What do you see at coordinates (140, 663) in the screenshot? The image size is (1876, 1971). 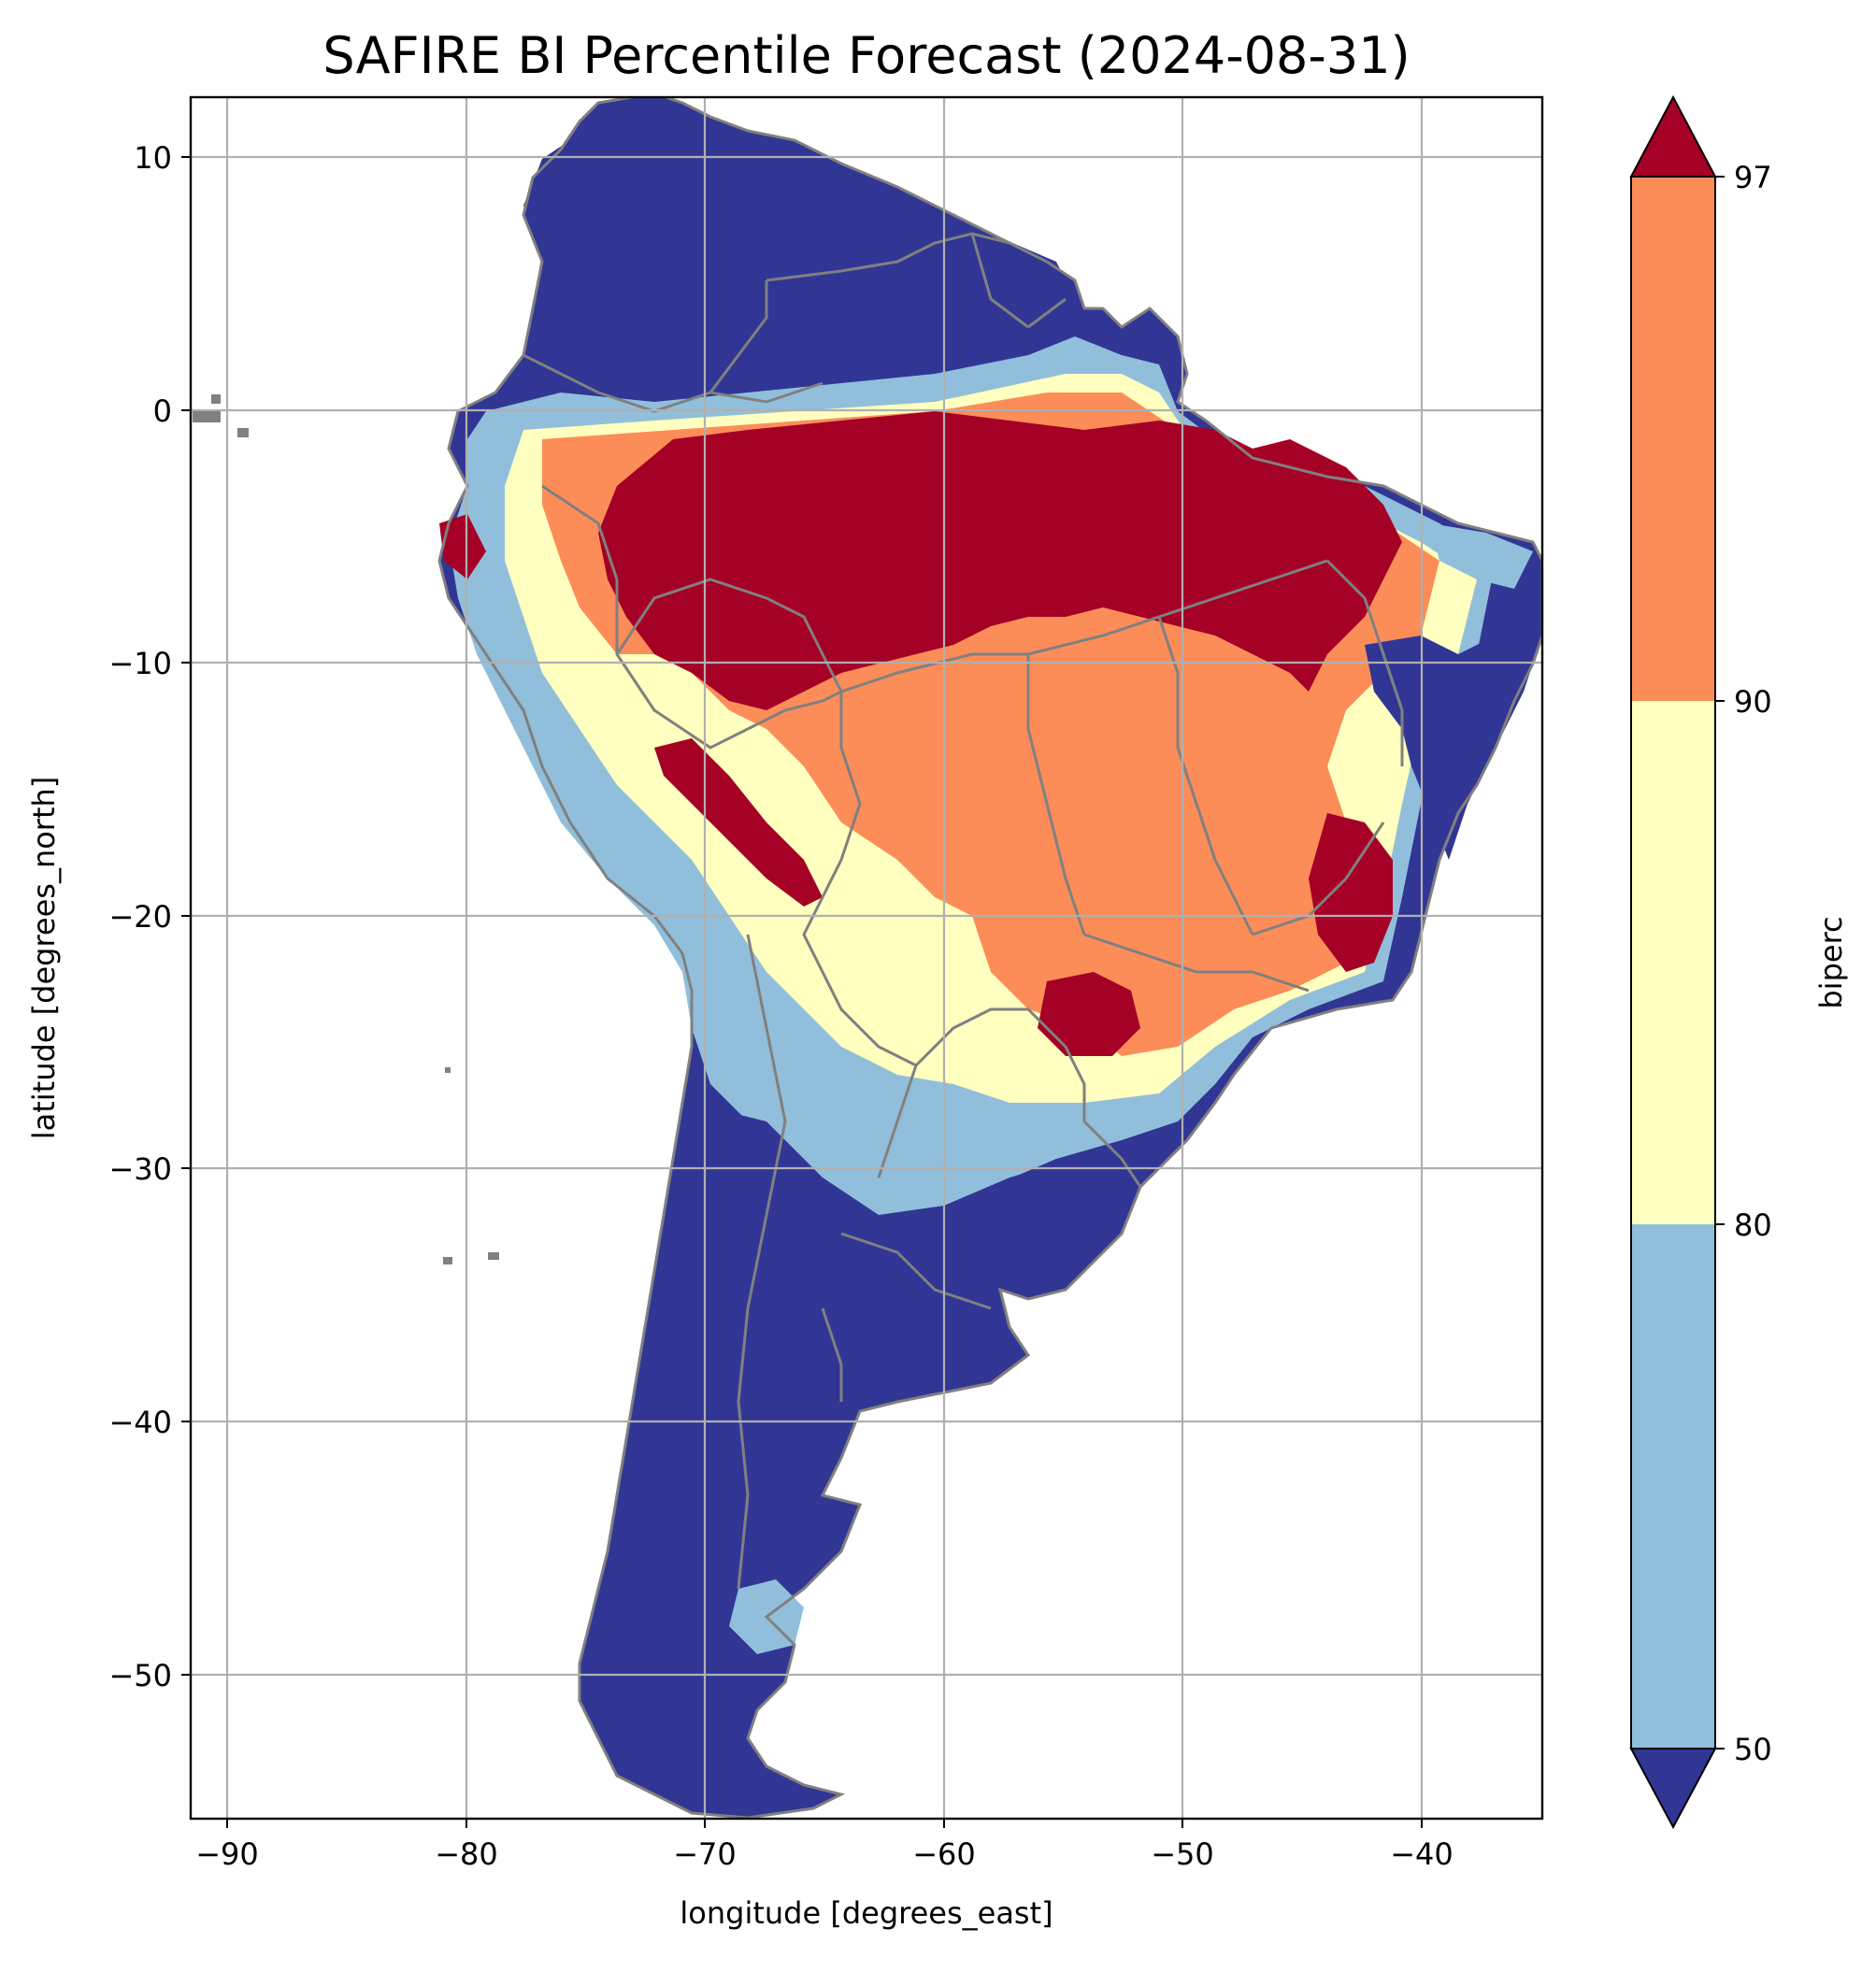 I see `y-tick-label: −10` at bounding box center [140, 663].